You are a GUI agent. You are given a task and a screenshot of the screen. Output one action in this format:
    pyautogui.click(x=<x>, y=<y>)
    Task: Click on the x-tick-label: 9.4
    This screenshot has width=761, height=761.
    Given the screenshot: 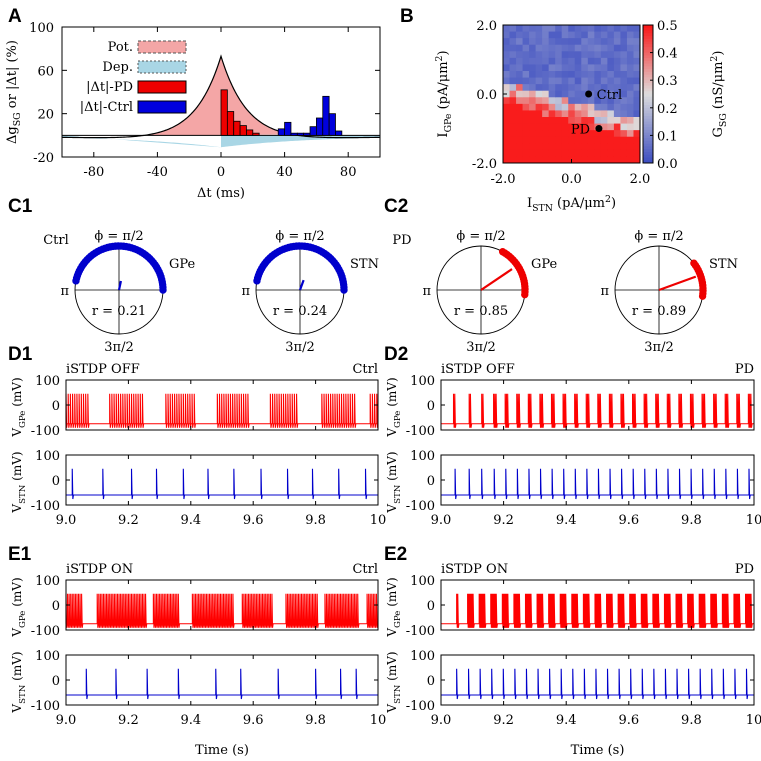 What is the action you would take?
    pyautogui.click(x=190, y=720)
    